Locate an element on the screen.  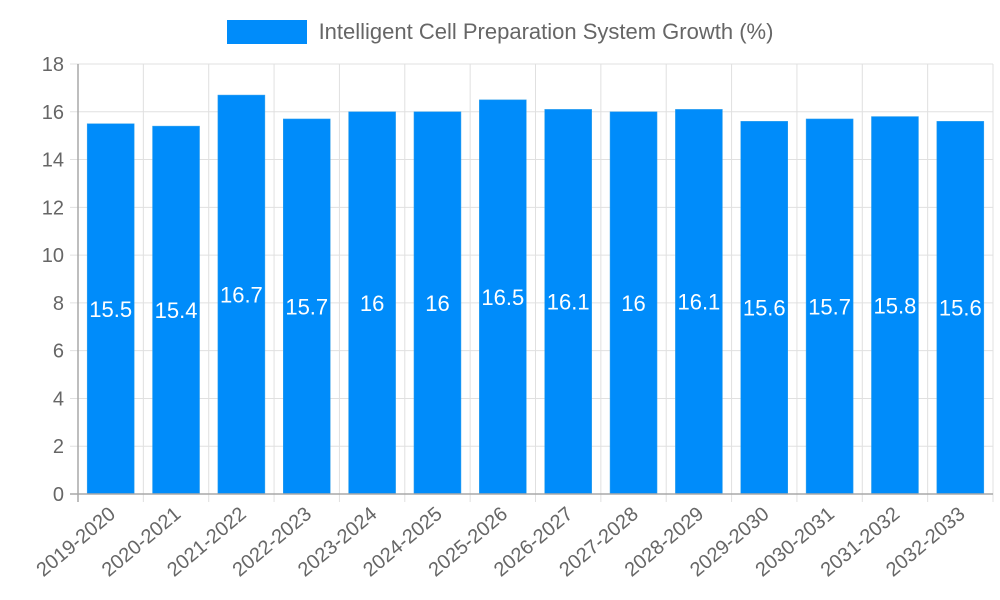
bar-value-label: 15.4 is located at coordinates (176, 310).